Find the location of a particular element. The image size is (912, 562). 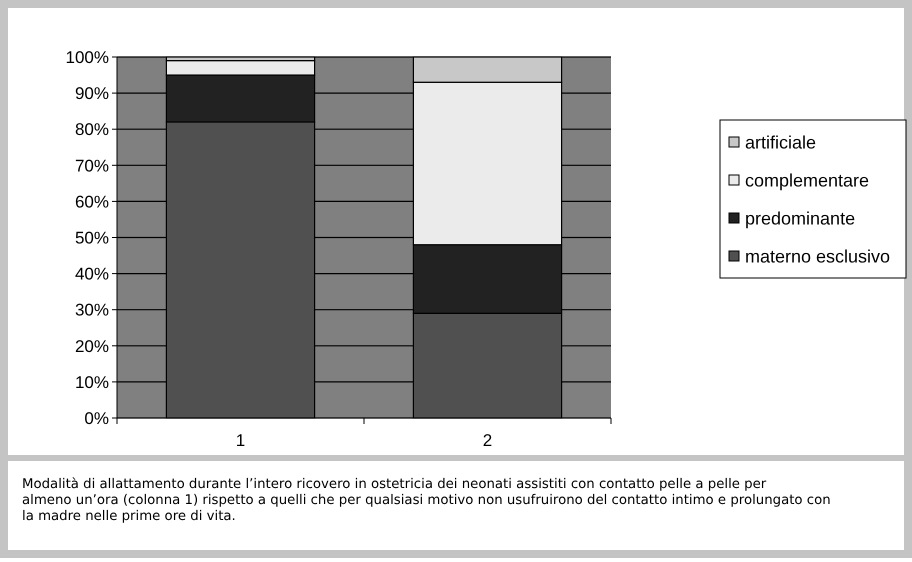

legend-label: complementare is located at coordinates (807, 180).